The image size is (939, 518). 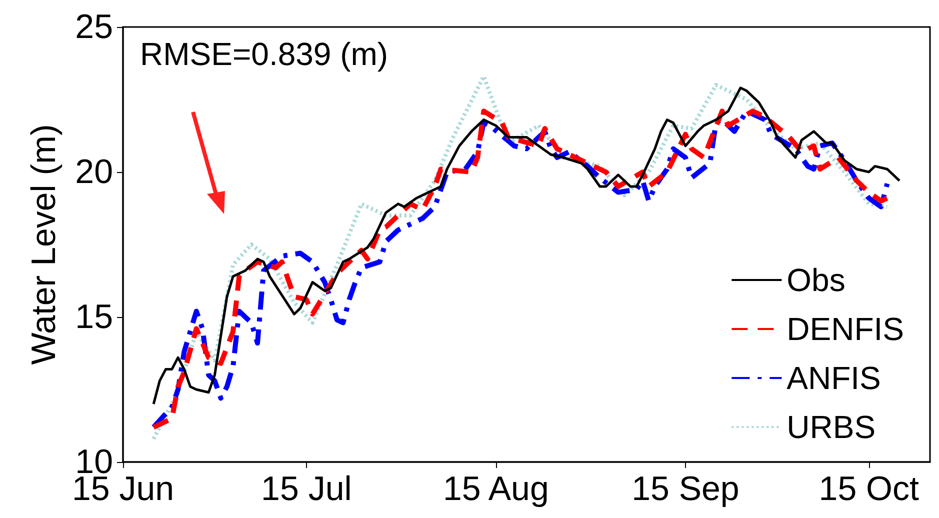 What do you see at coordinates (94, 317) in the screenshot?
I see `y-tick-label: 15` at bounding box center [94, 317].